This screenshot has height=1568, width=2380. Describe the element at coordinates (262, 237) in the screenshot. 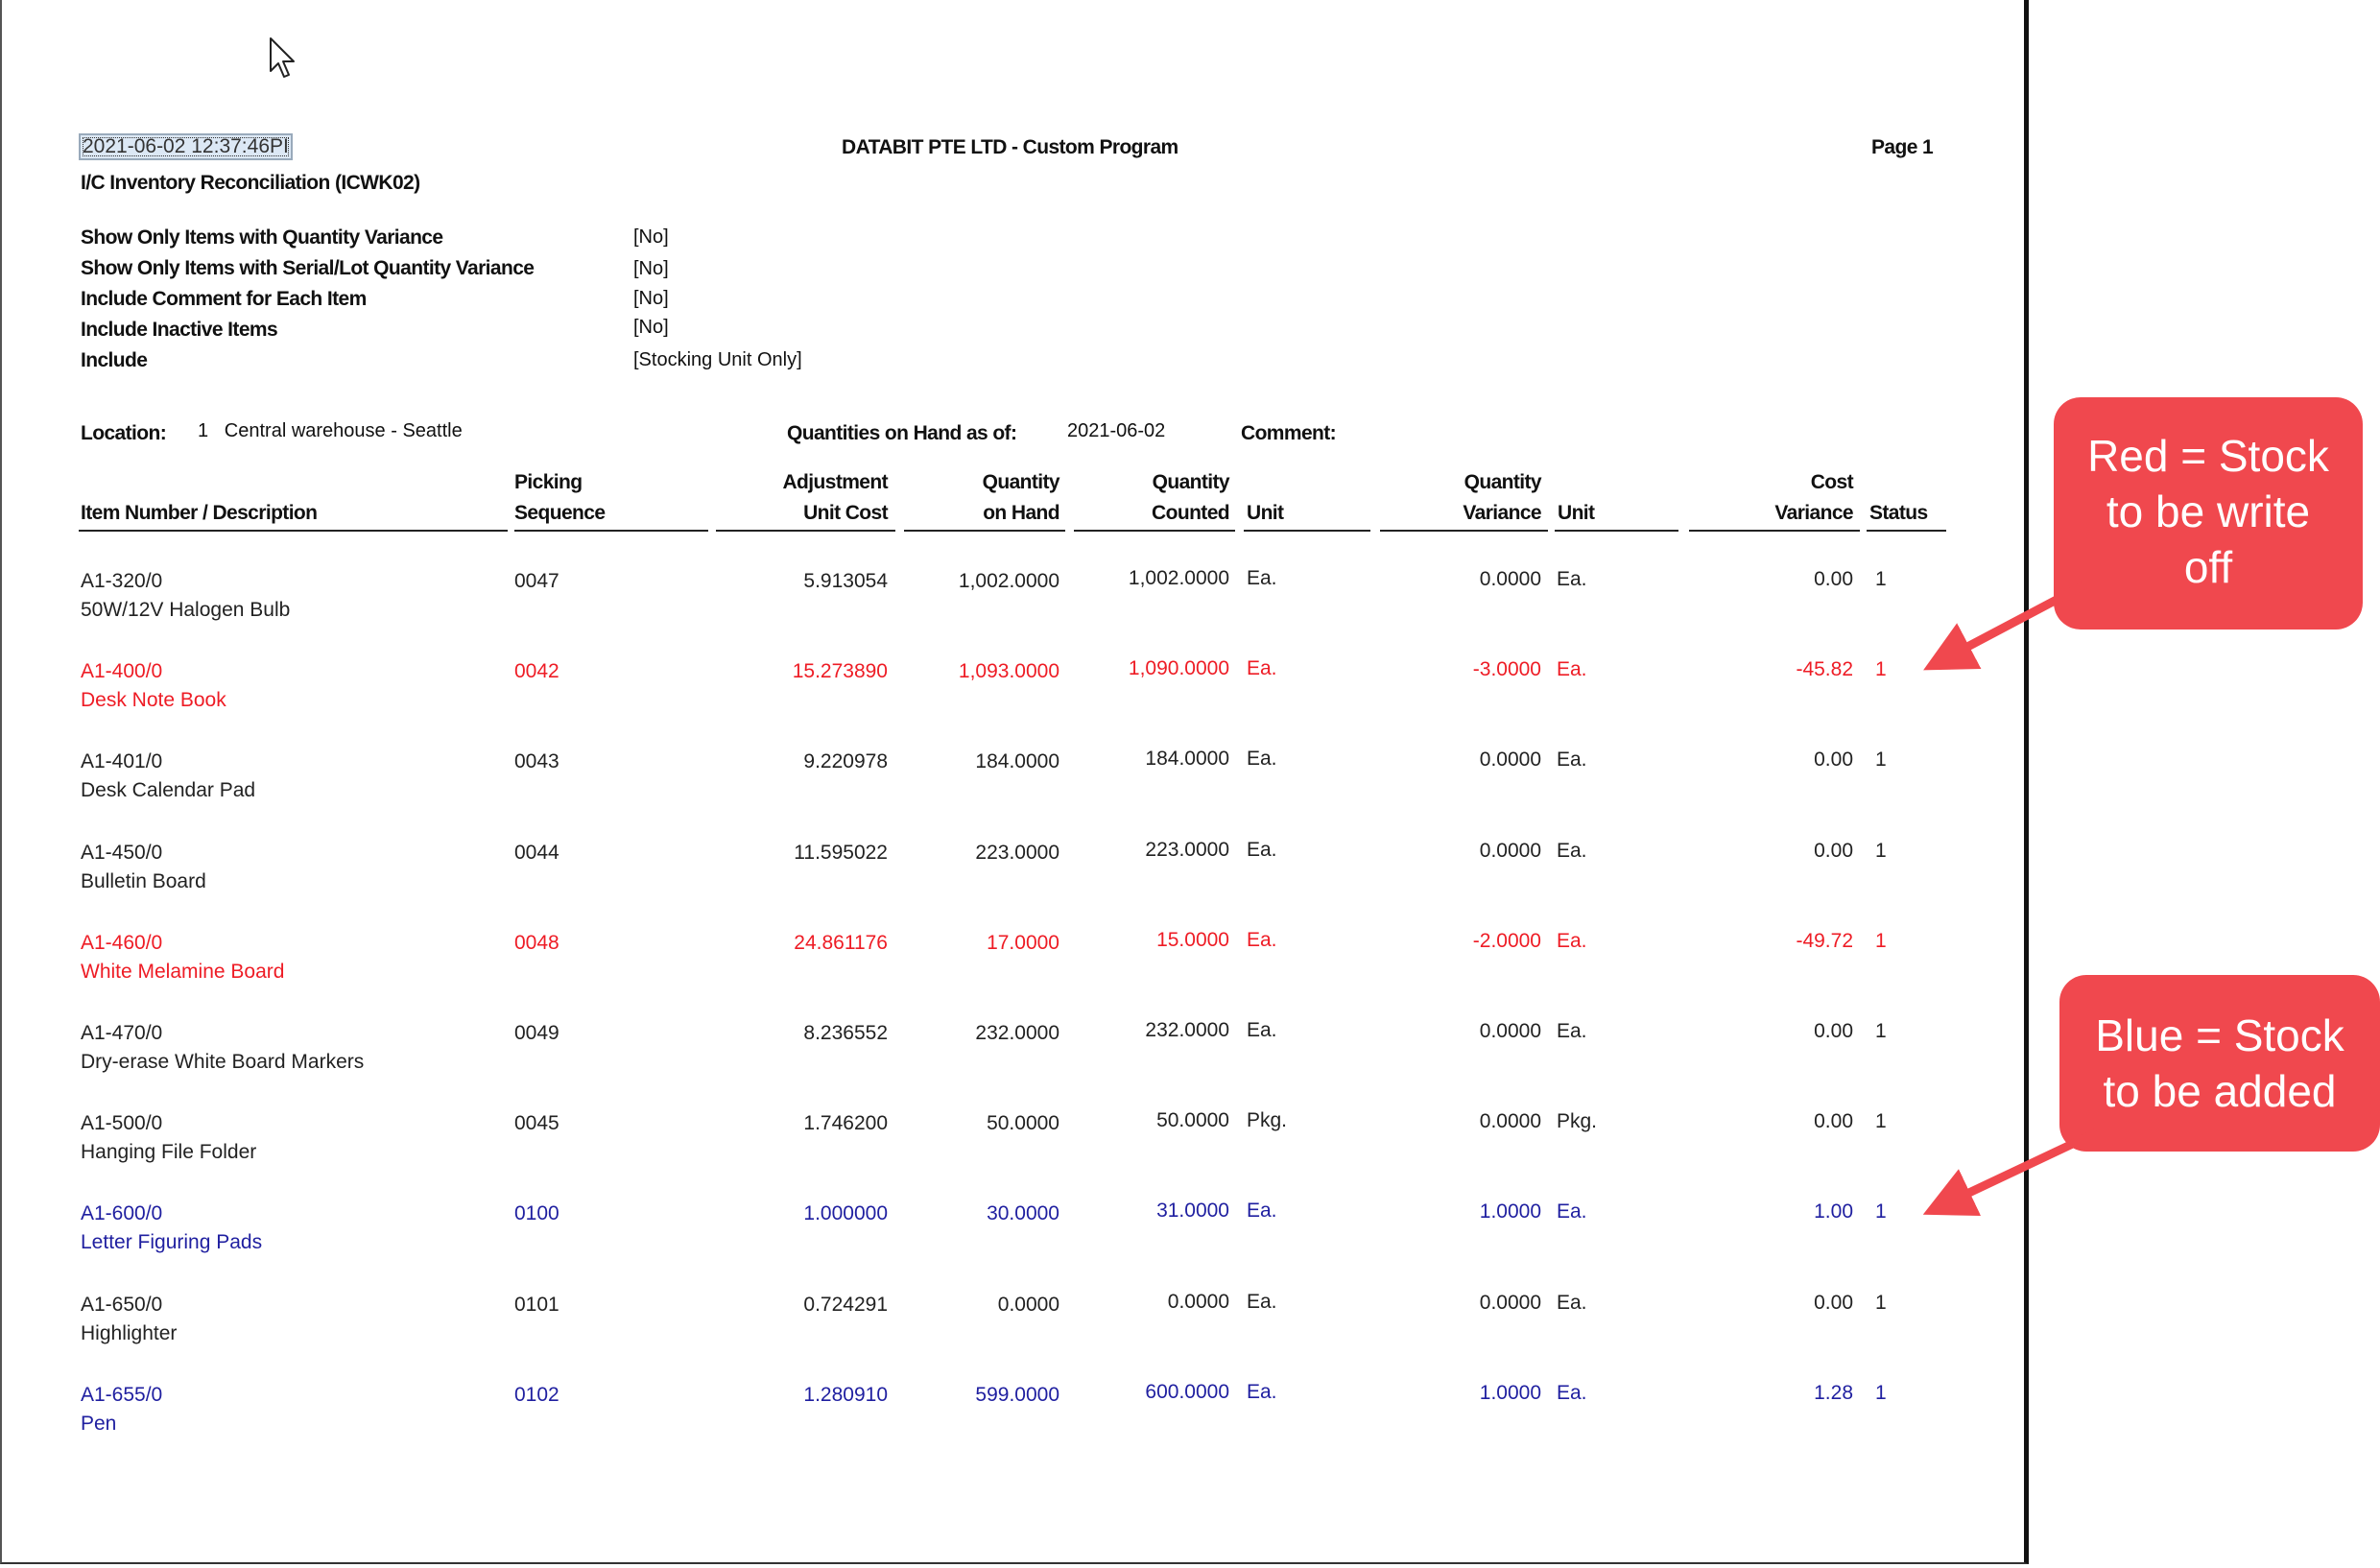

I see `option-label: Show Only Items with Quantity Variance` at that location.